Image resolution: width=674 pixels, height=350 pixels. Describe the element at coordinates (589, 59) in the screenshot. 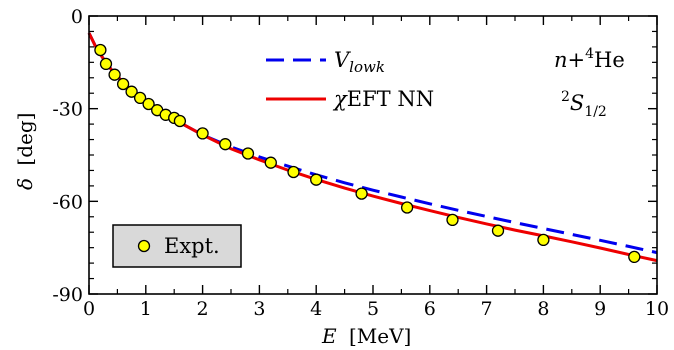

I see `system-annotation: n+4He` at that location.